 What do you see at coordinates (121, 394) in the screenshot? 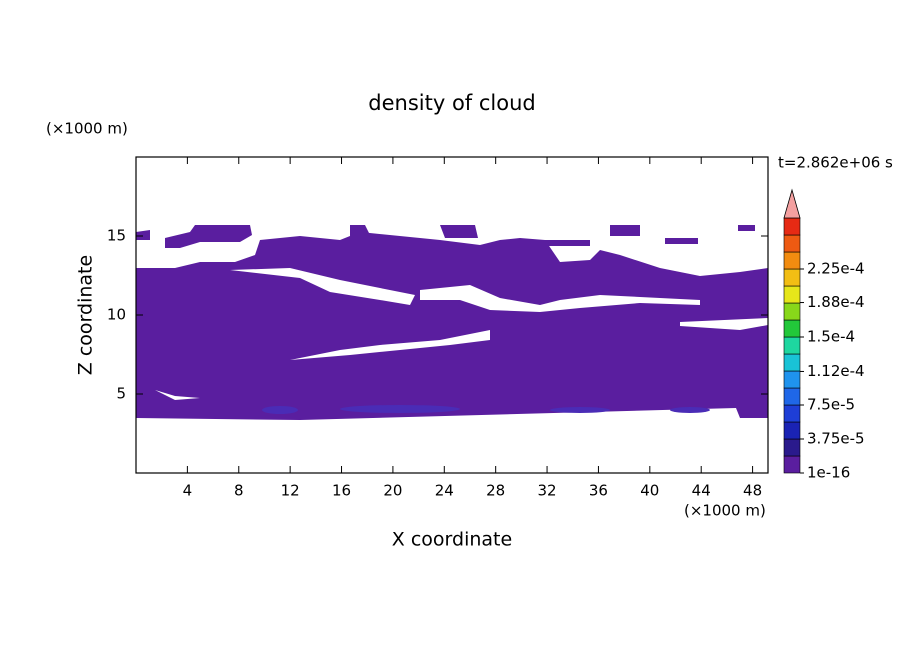
I see `y-tick-label: 5` at bounding box center [121, 394].